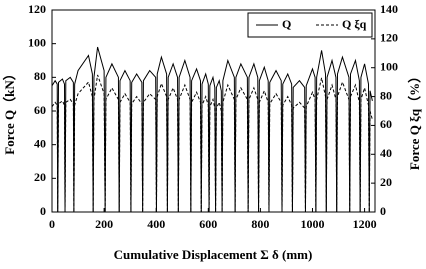 The width and height of the screenshot is (426, 269). I want to click on legend-label: Q ξq, so click(354, 24).